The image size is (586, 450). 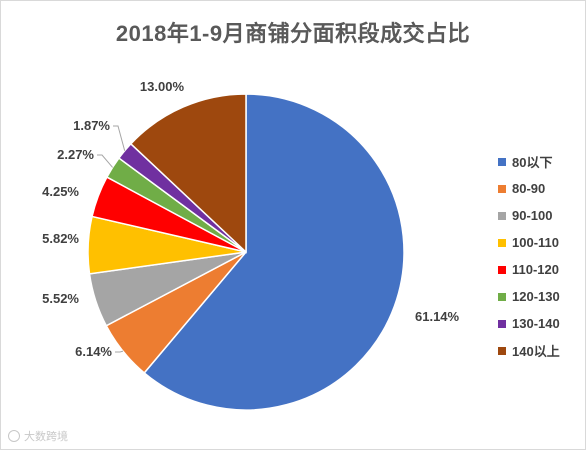 I want to click on legend-label: 90-100, so click(x=532, y=215).